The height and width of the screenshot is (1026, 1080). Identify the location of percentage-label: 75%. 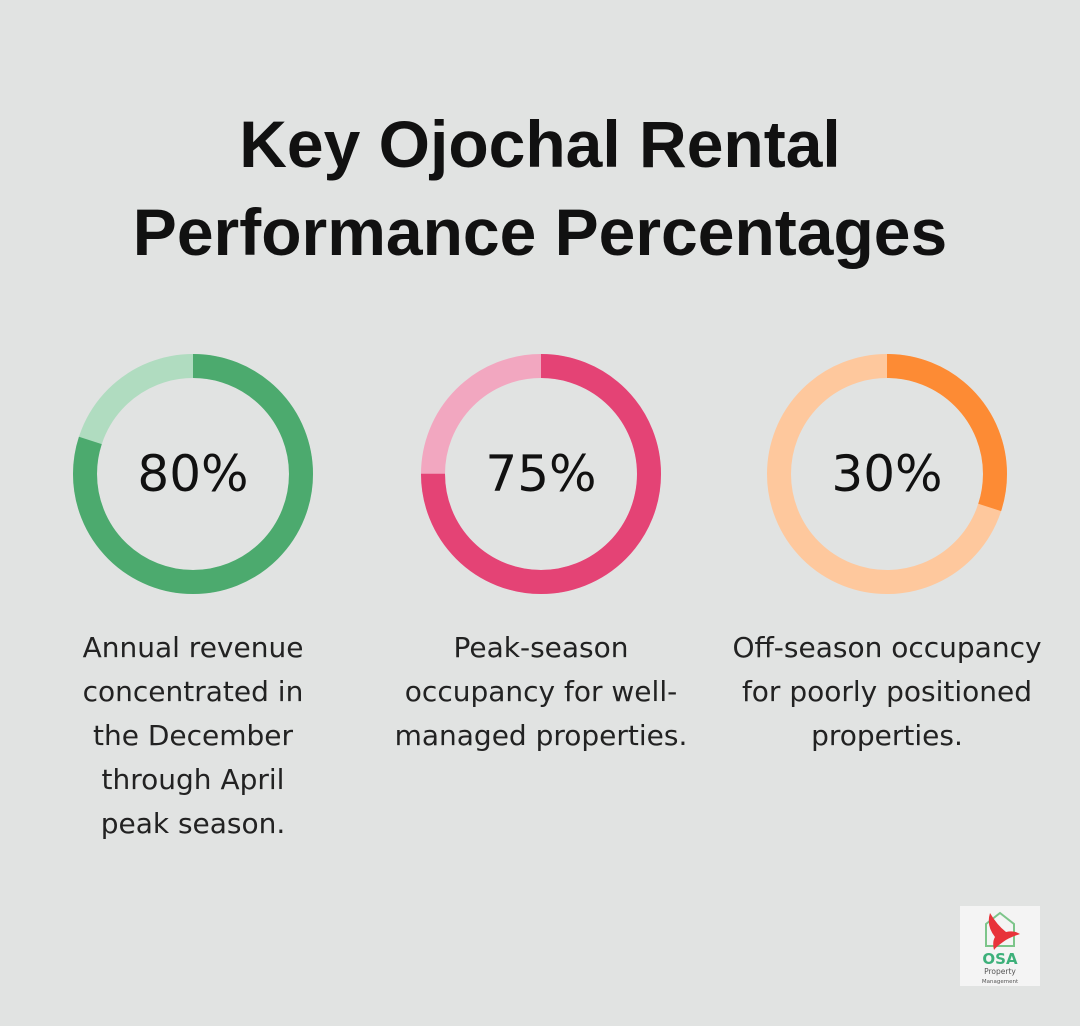
(541, 474).